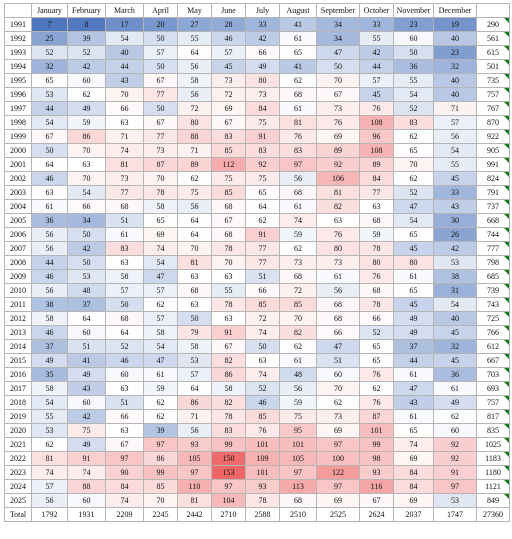 The width and height of the screenshot is (512, 539). Describe the element at coordinates (298, 150) in the screenshot. I see `value-cell: 83` at that location.